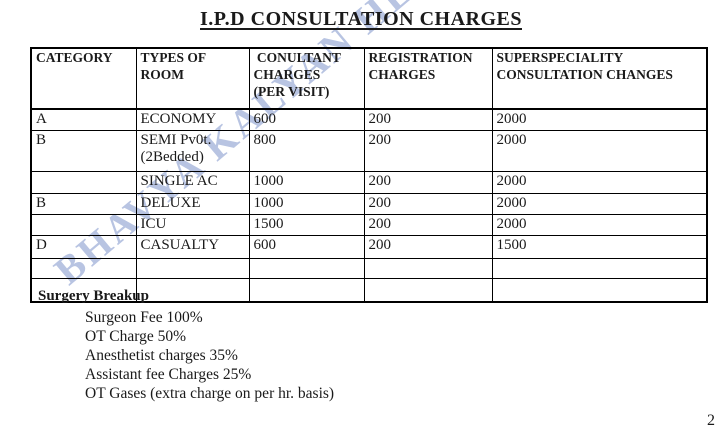 The width and height of the screenshot is (722, 430). Describe the element at coordinates (136, 336) in the screenshot. I see `surgery-breakup-item: OT Charge 50%` at that location.